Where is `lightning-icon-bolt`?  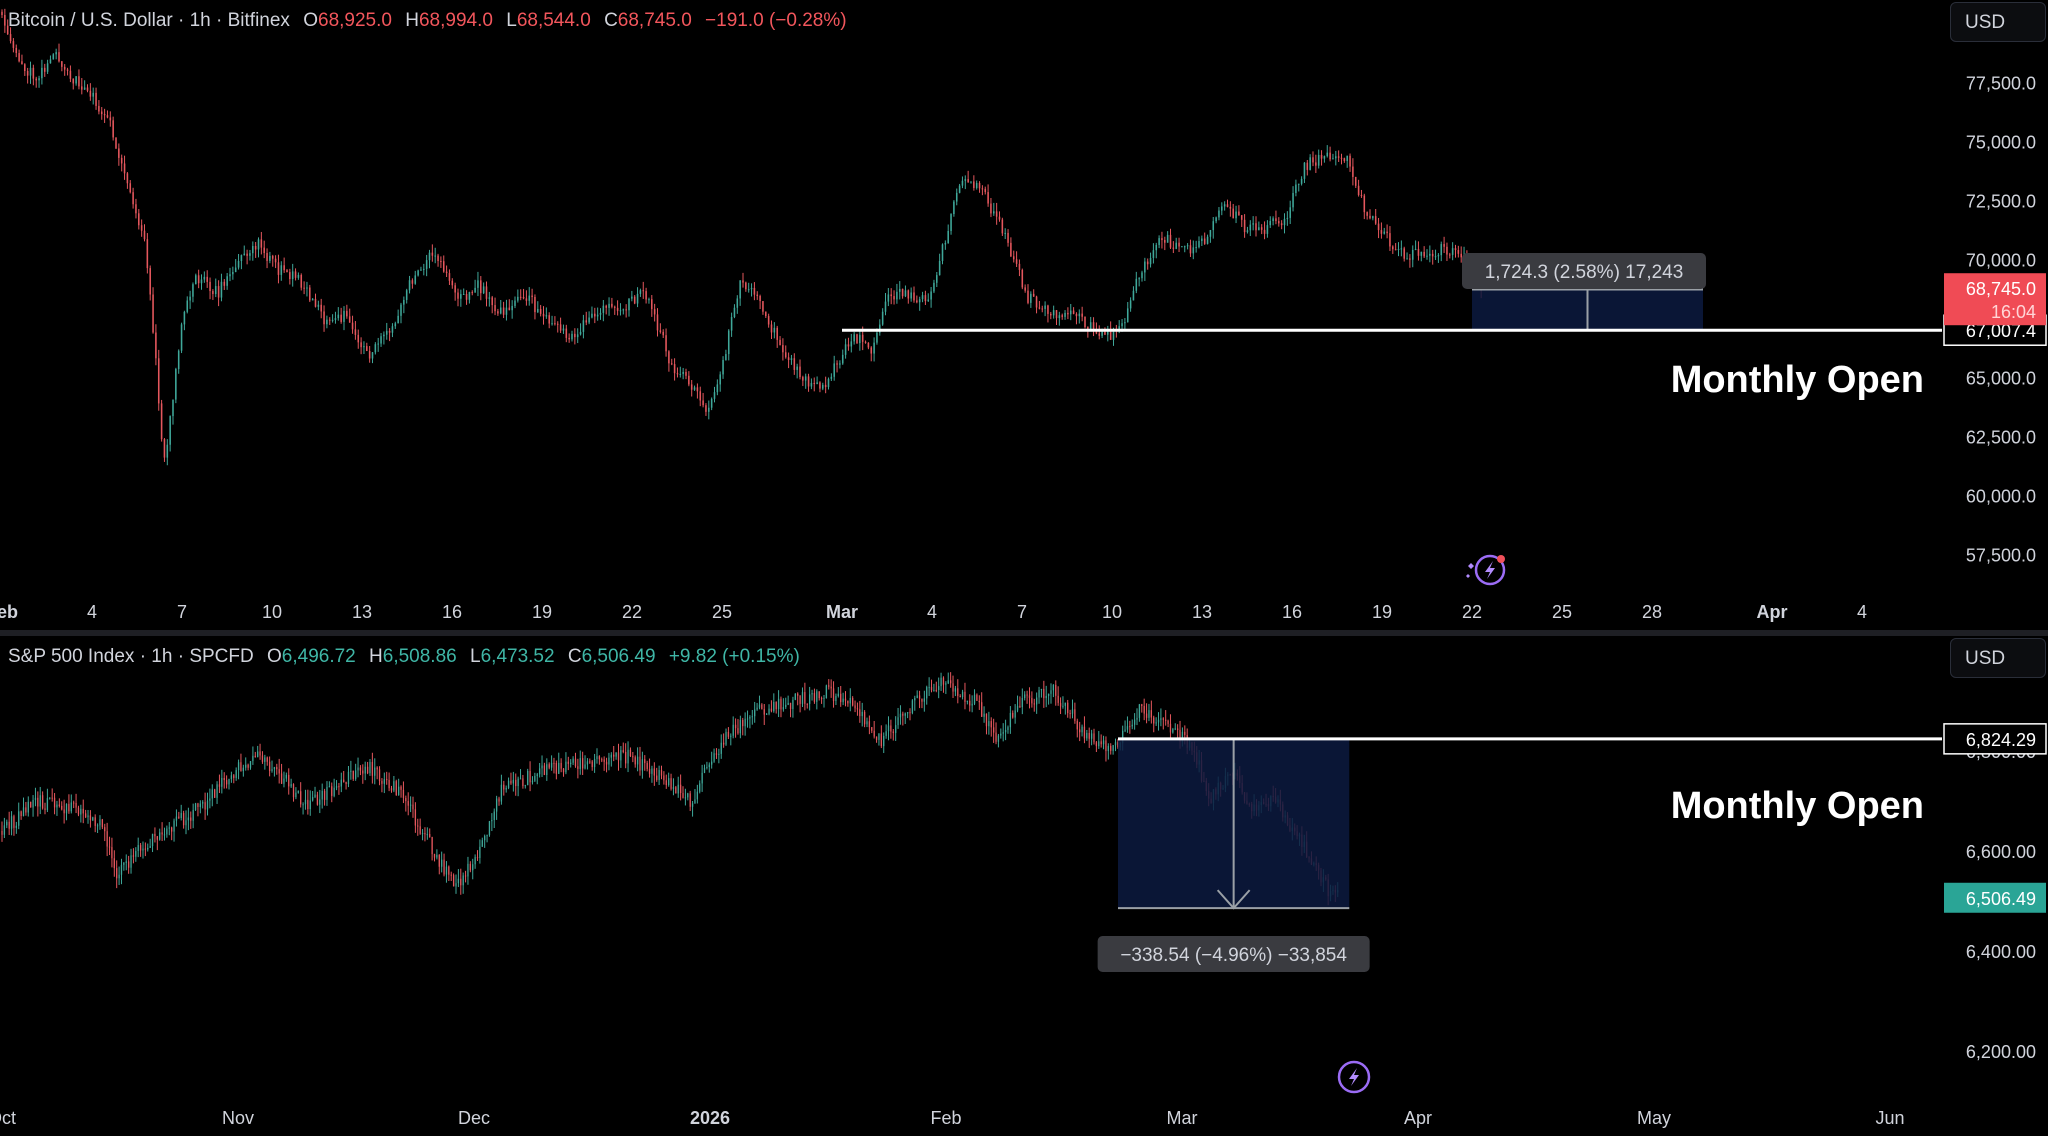
lightning-icon-bolt is located at coordinates (1490, 570).